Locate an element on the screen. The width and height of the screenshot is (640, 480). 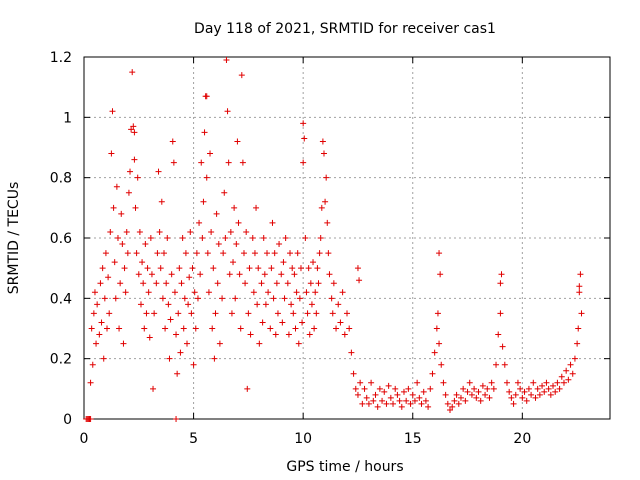
x-tick-label: 20 is located at coordinates (522, 439).